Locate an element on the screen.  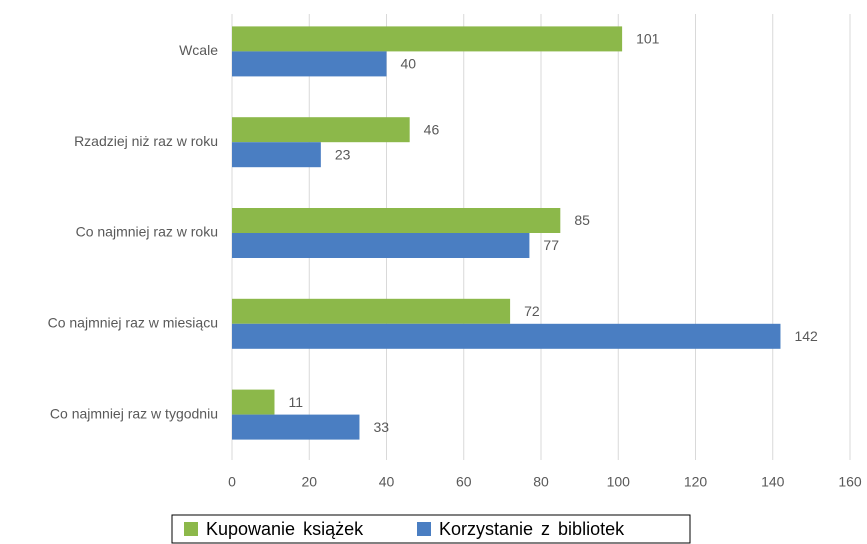
y-tick-label: Co najmniej raz w roku is located at coordinates (147, 232).